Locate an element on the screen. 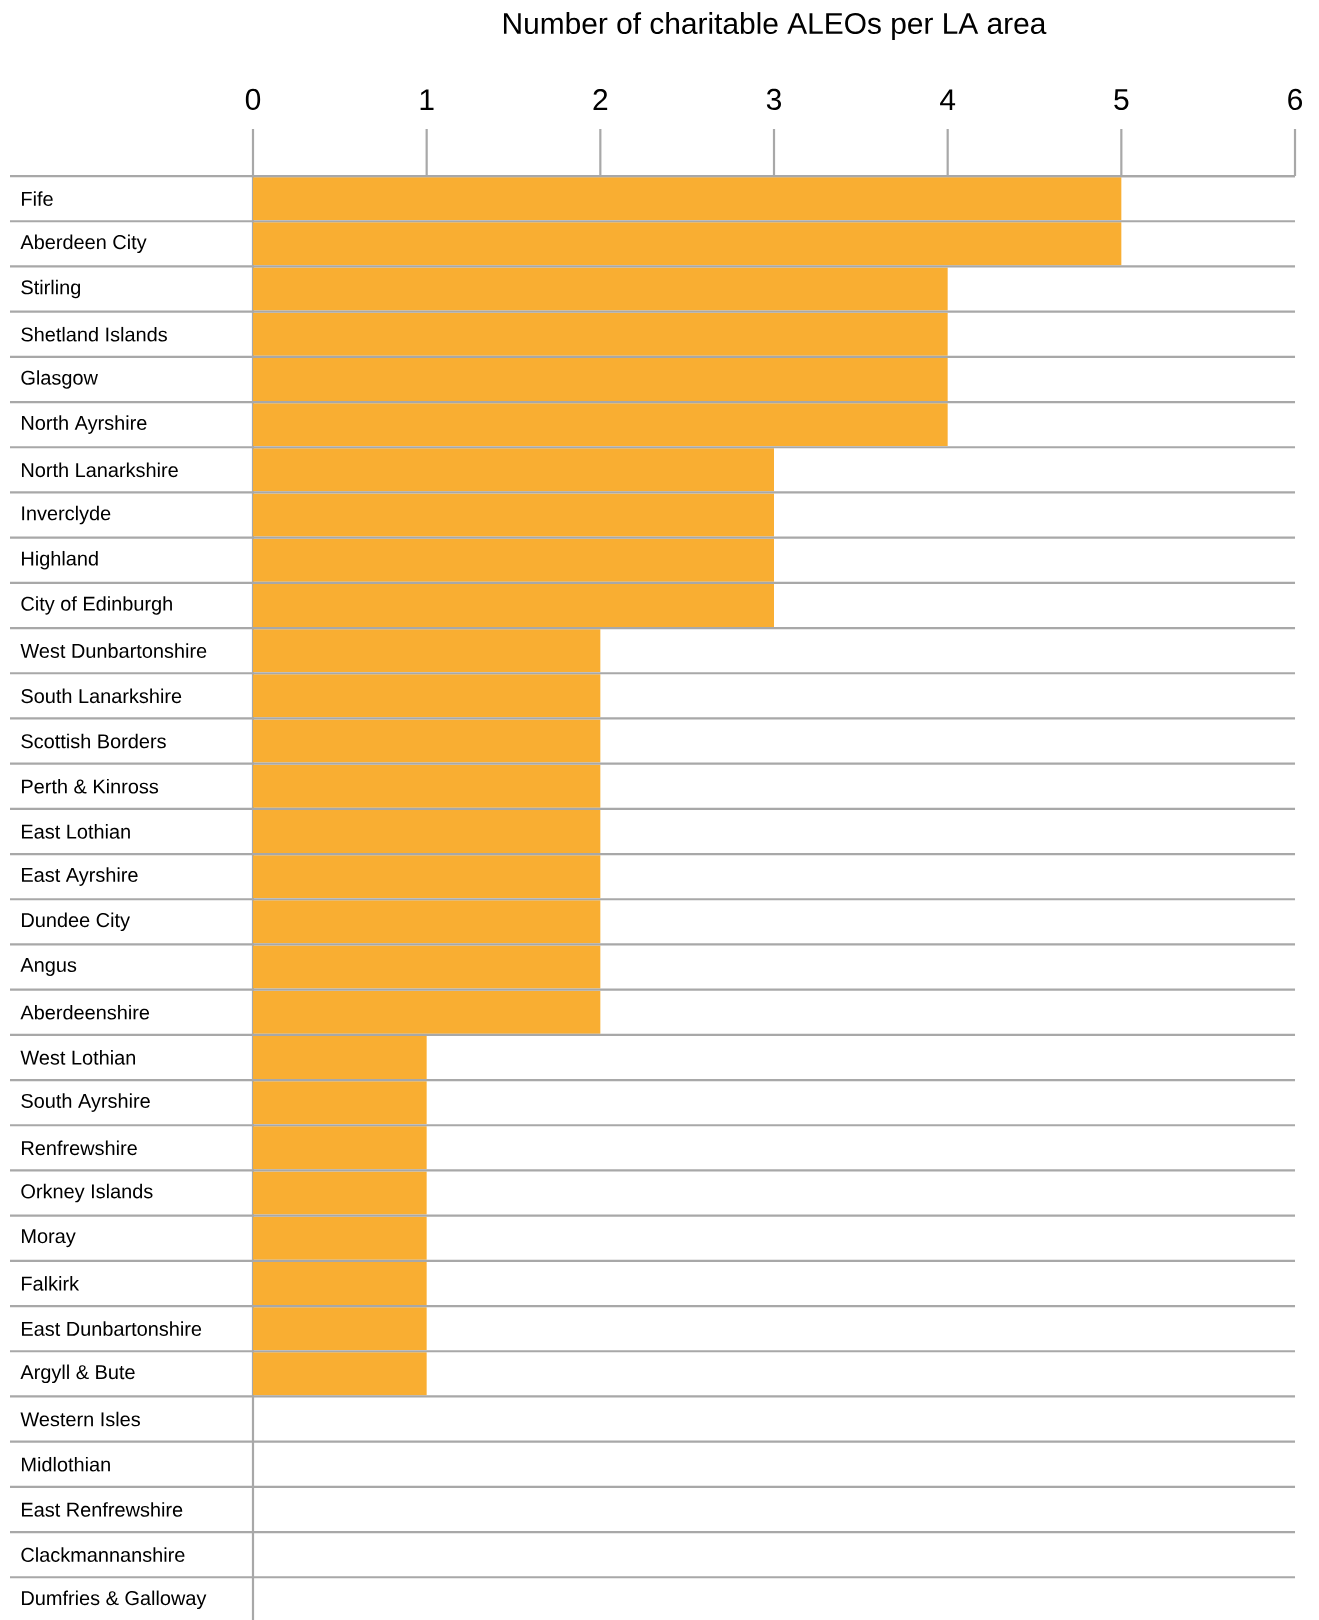 This screenshot has width=1319, height=1620. x-tick-label: 2 is located at coordinates (600, 99).